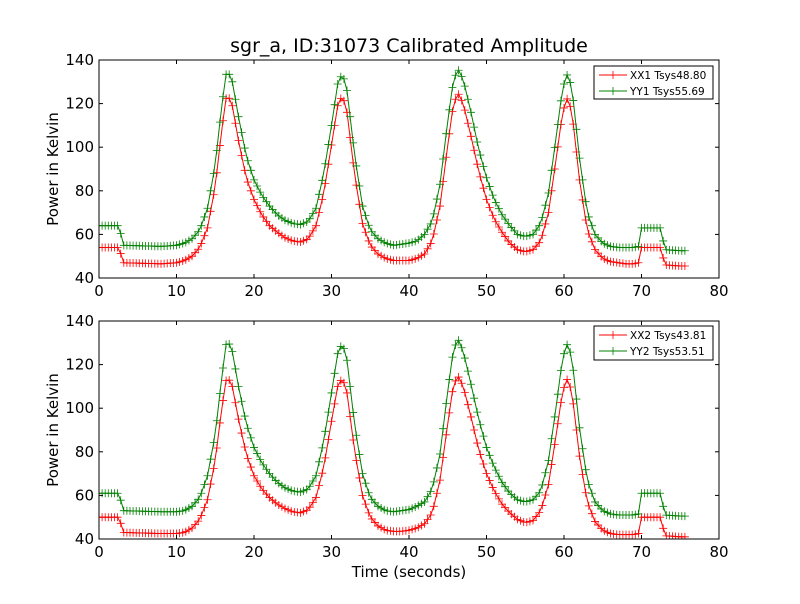  What do you see at coordinates (408, 291) in the screenshot?
I see `x-tick-label: 40` at bounding box center [408, 291].